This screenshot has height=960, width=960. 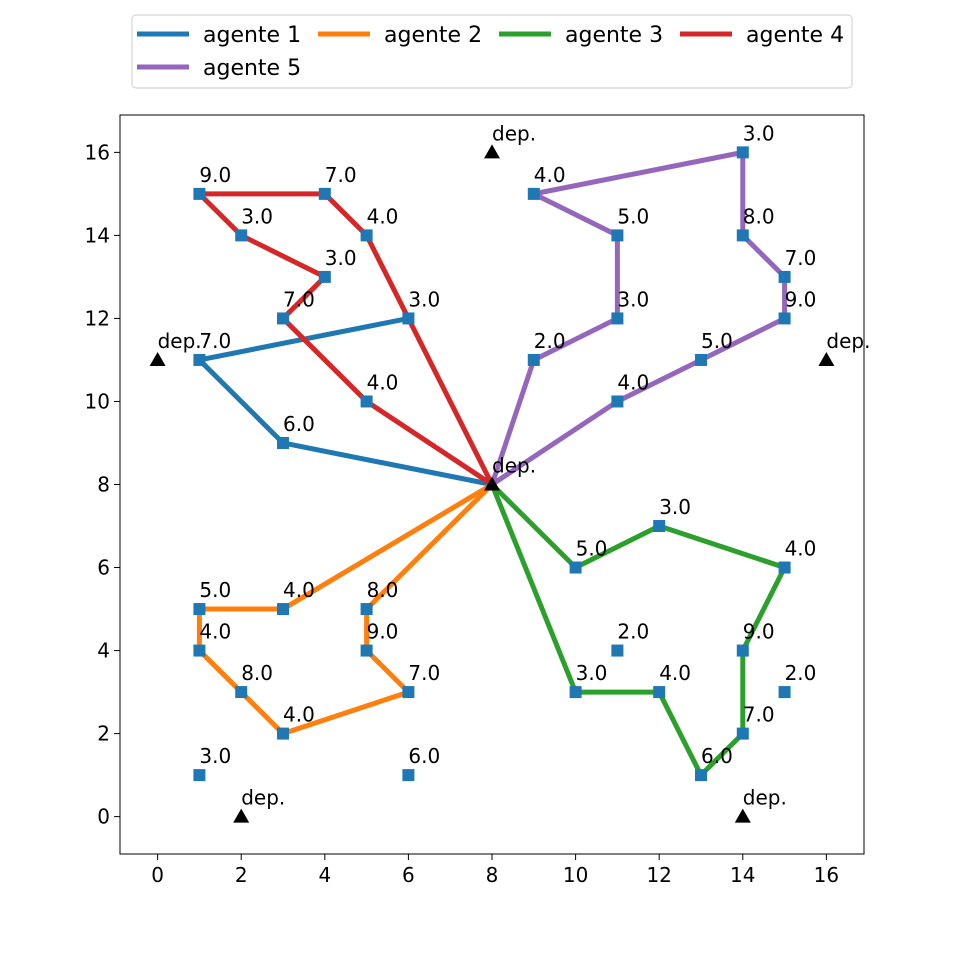 What do you see at coordinates (97, 235) in the screenshot?
I see `y-tick-label: 14` at bounding box center [97, 235].